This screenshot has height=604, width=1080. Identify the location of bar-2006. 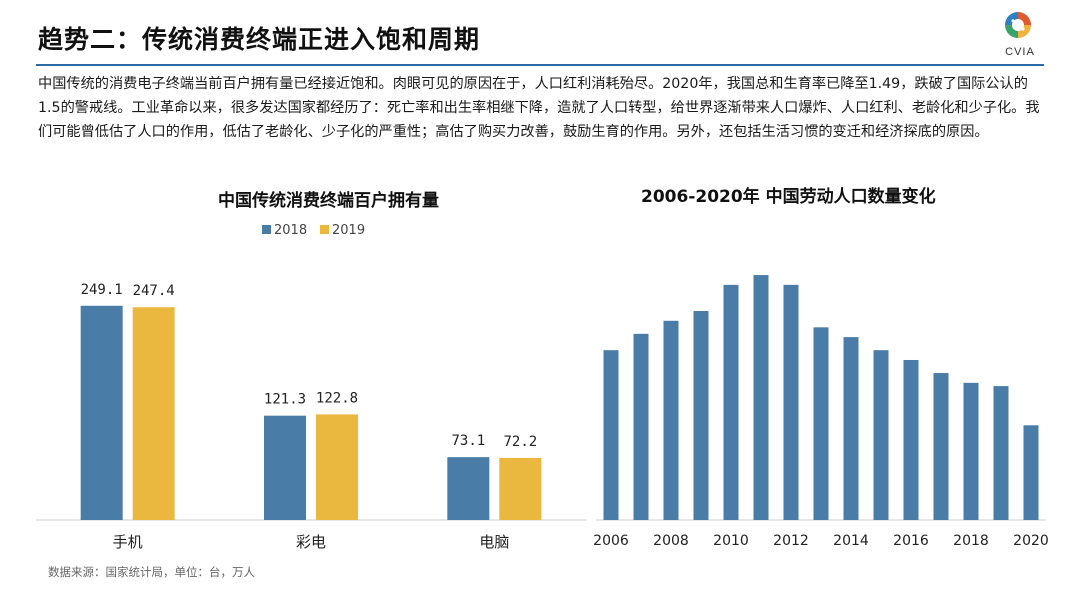
(611, 435).